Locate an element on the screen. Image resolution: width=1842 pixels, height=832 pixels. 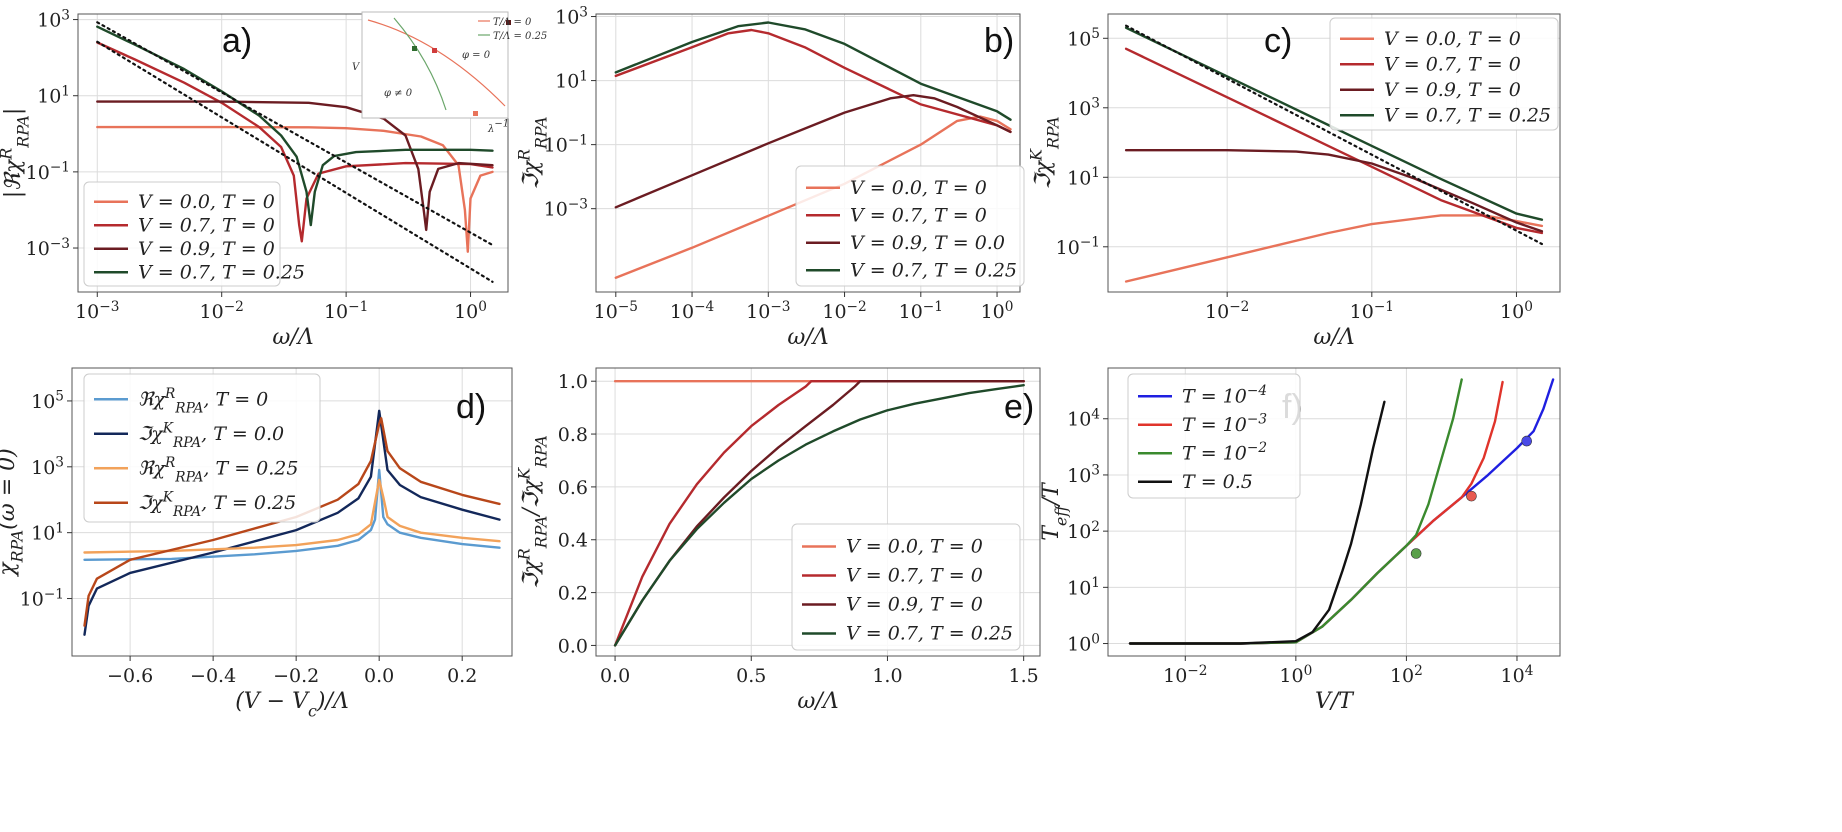
x-tick-label: 10² is located at coordinates (1406, 675).